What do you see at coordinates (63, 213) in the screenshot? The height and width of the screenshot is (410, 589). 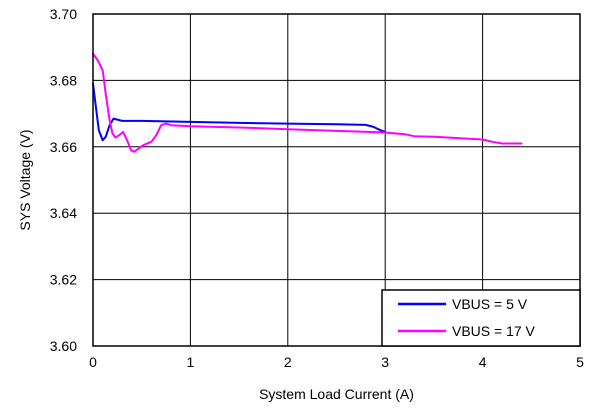 I see `y-tick-label: 3.64` at bounding box center [63, 213].